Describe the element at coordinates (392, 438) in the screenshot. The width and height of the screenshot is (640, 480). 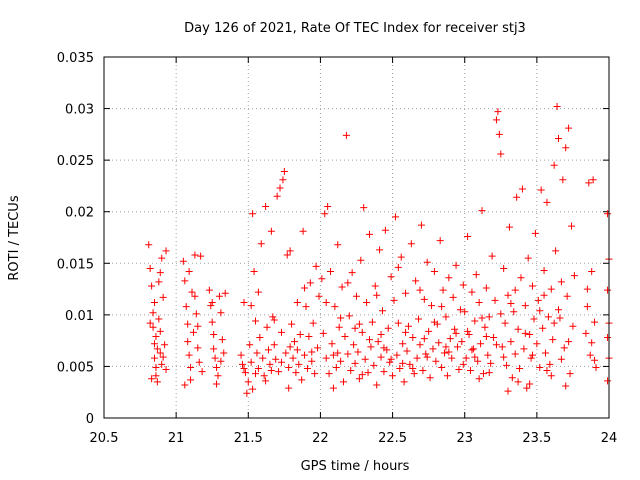
I see `x-tick-label: 22.5` at that location.